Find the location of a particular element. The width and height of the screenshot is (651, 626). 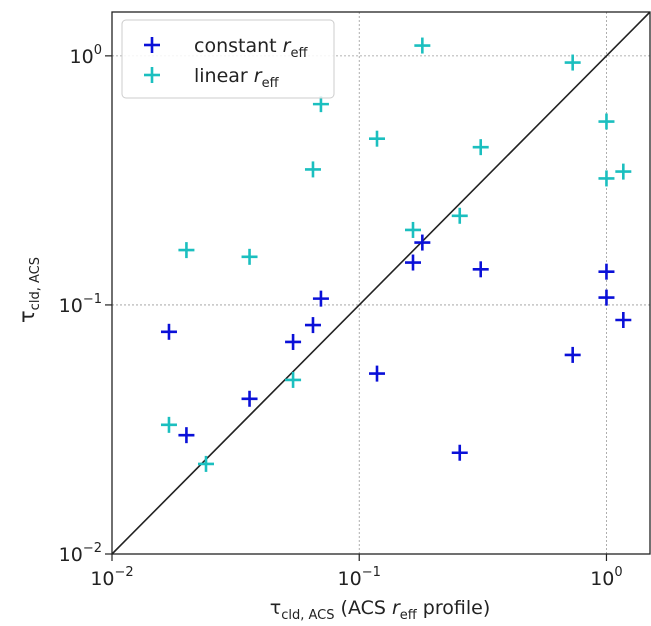

x-axis-ticks: 10⁻² 10⁻¹ 10⁰ is located at coordinates (356, 572).